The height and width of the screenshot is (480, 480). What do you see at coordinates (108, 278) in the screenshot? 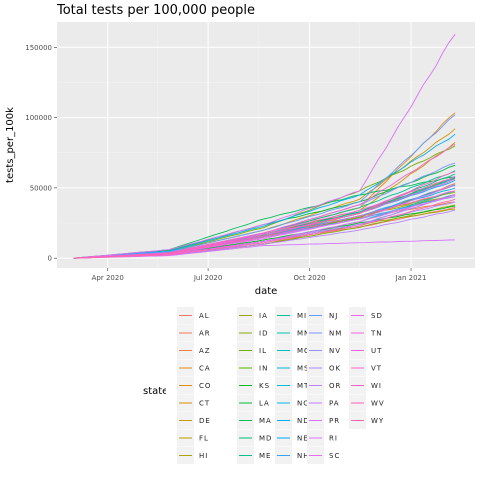
I see `x-tick-label: Apr 2020` at bounding box center [108, 278].